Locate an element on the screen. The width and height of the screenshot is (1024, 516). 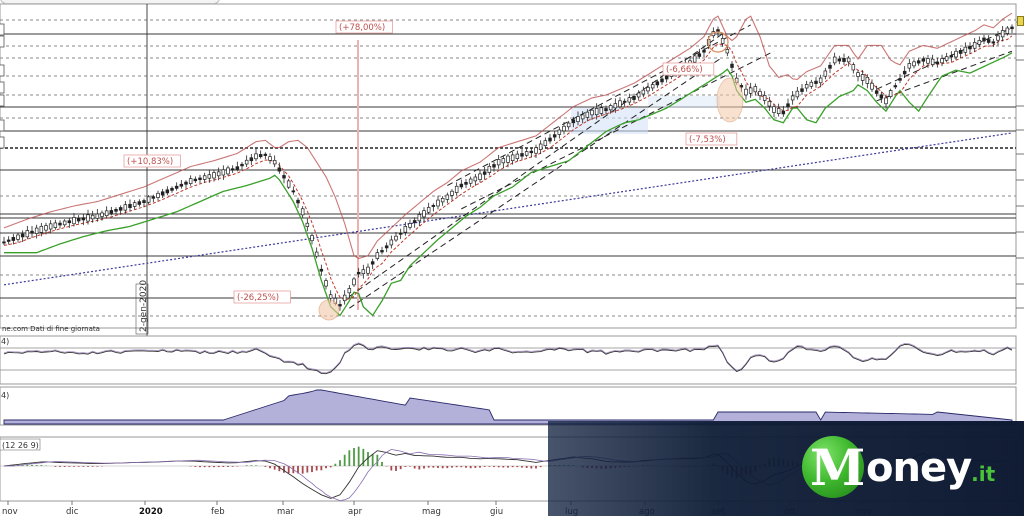
annotation-gain-78: (+78,00%) is located at coordinates (362, 28).